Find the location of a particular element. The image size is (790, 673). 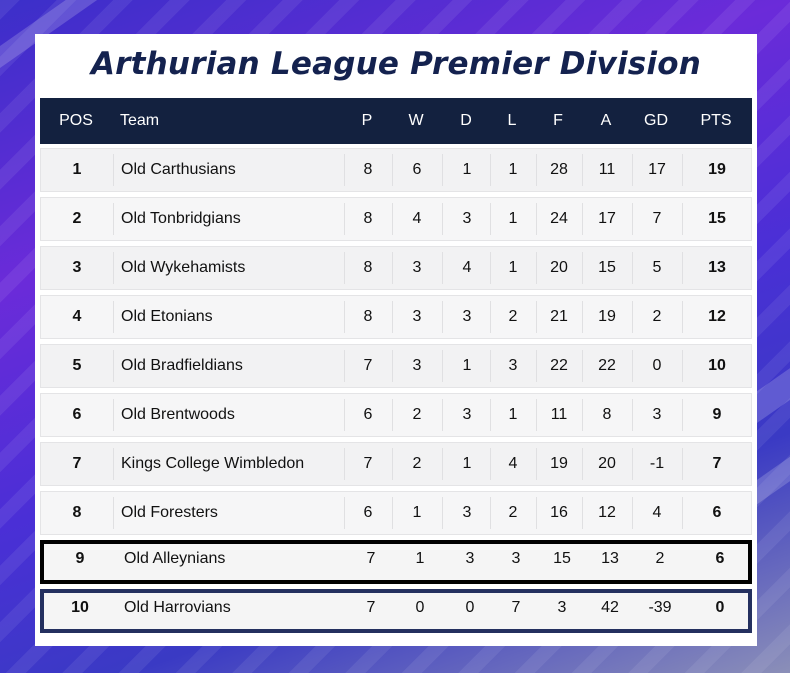

row-lost: 4 is located at coordinates (513, 463).